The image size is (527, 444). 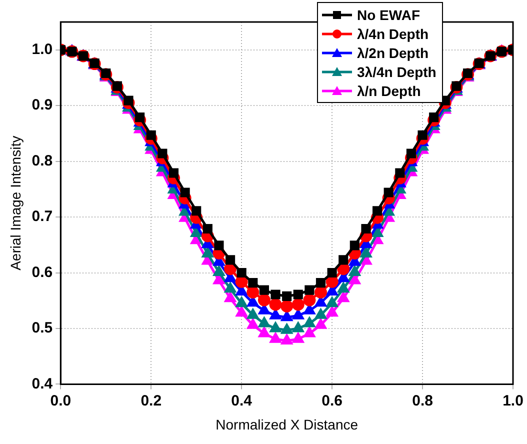 I want to click on y-tick-label: 0.5, so click(x=42, y=328).